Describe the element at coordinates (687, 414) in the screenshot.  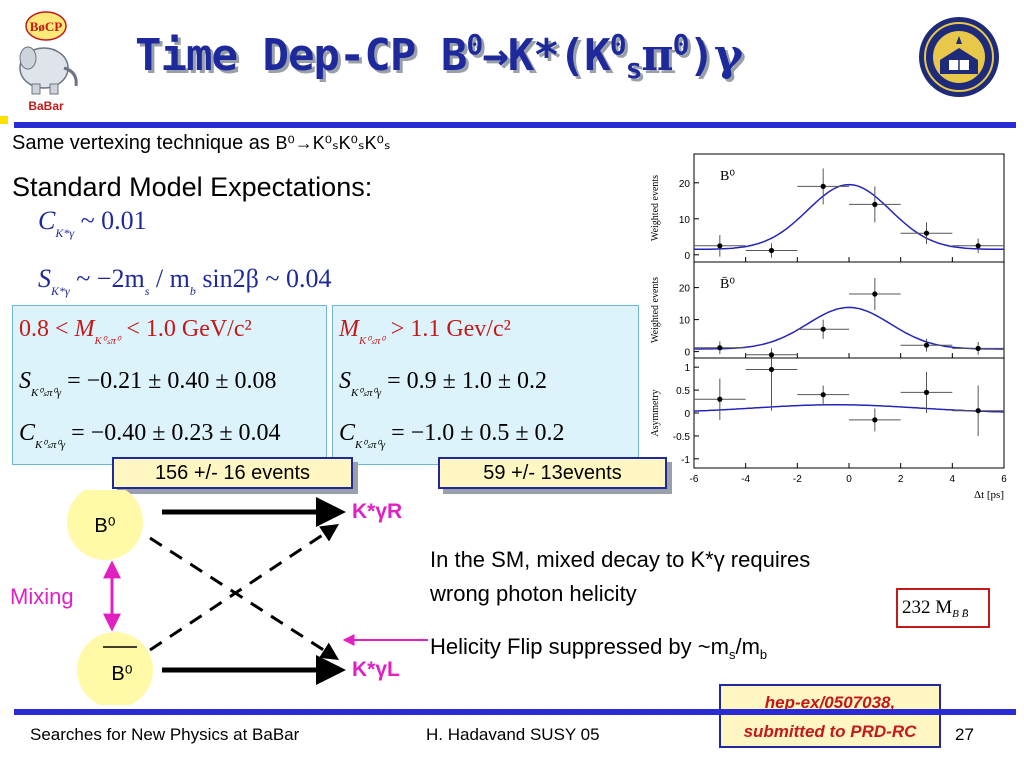
I see `y-tick-label-bottom: 0` at that location.